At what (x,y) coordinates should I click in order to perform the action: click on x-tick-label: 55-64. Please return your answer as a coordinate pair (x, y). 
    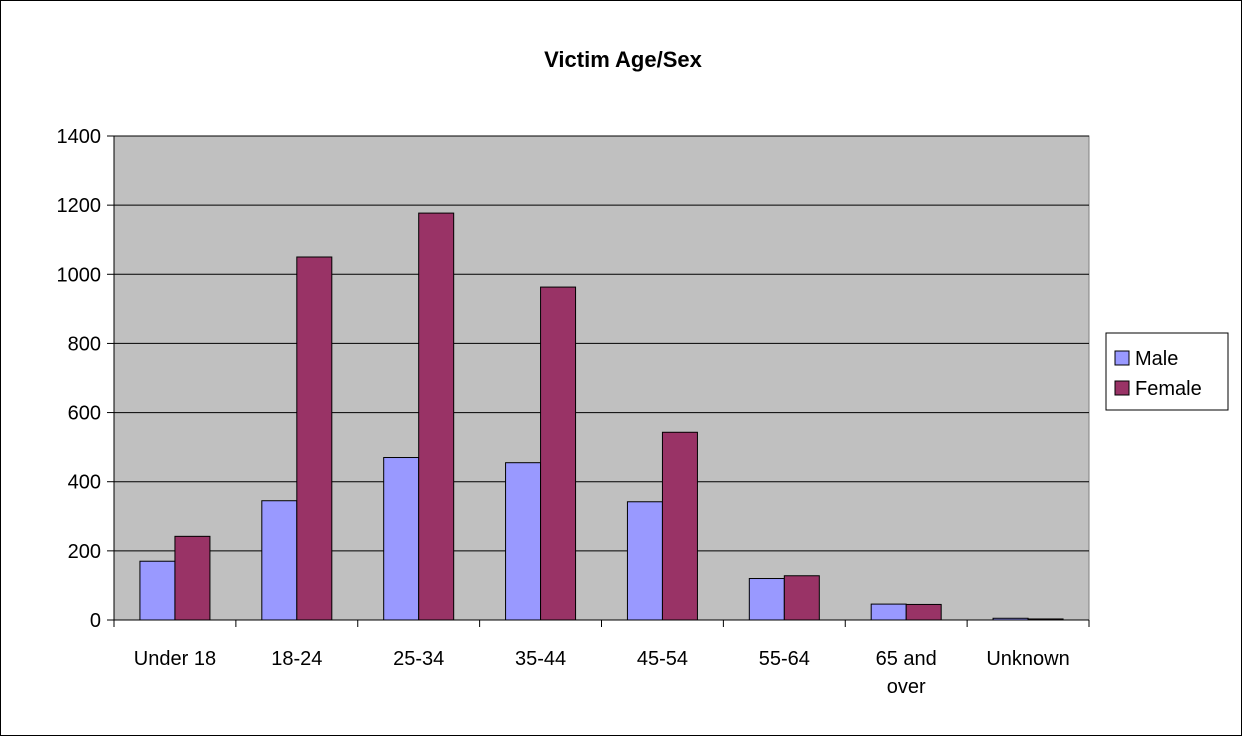
    Looking at the image, I should click on (784, 659).